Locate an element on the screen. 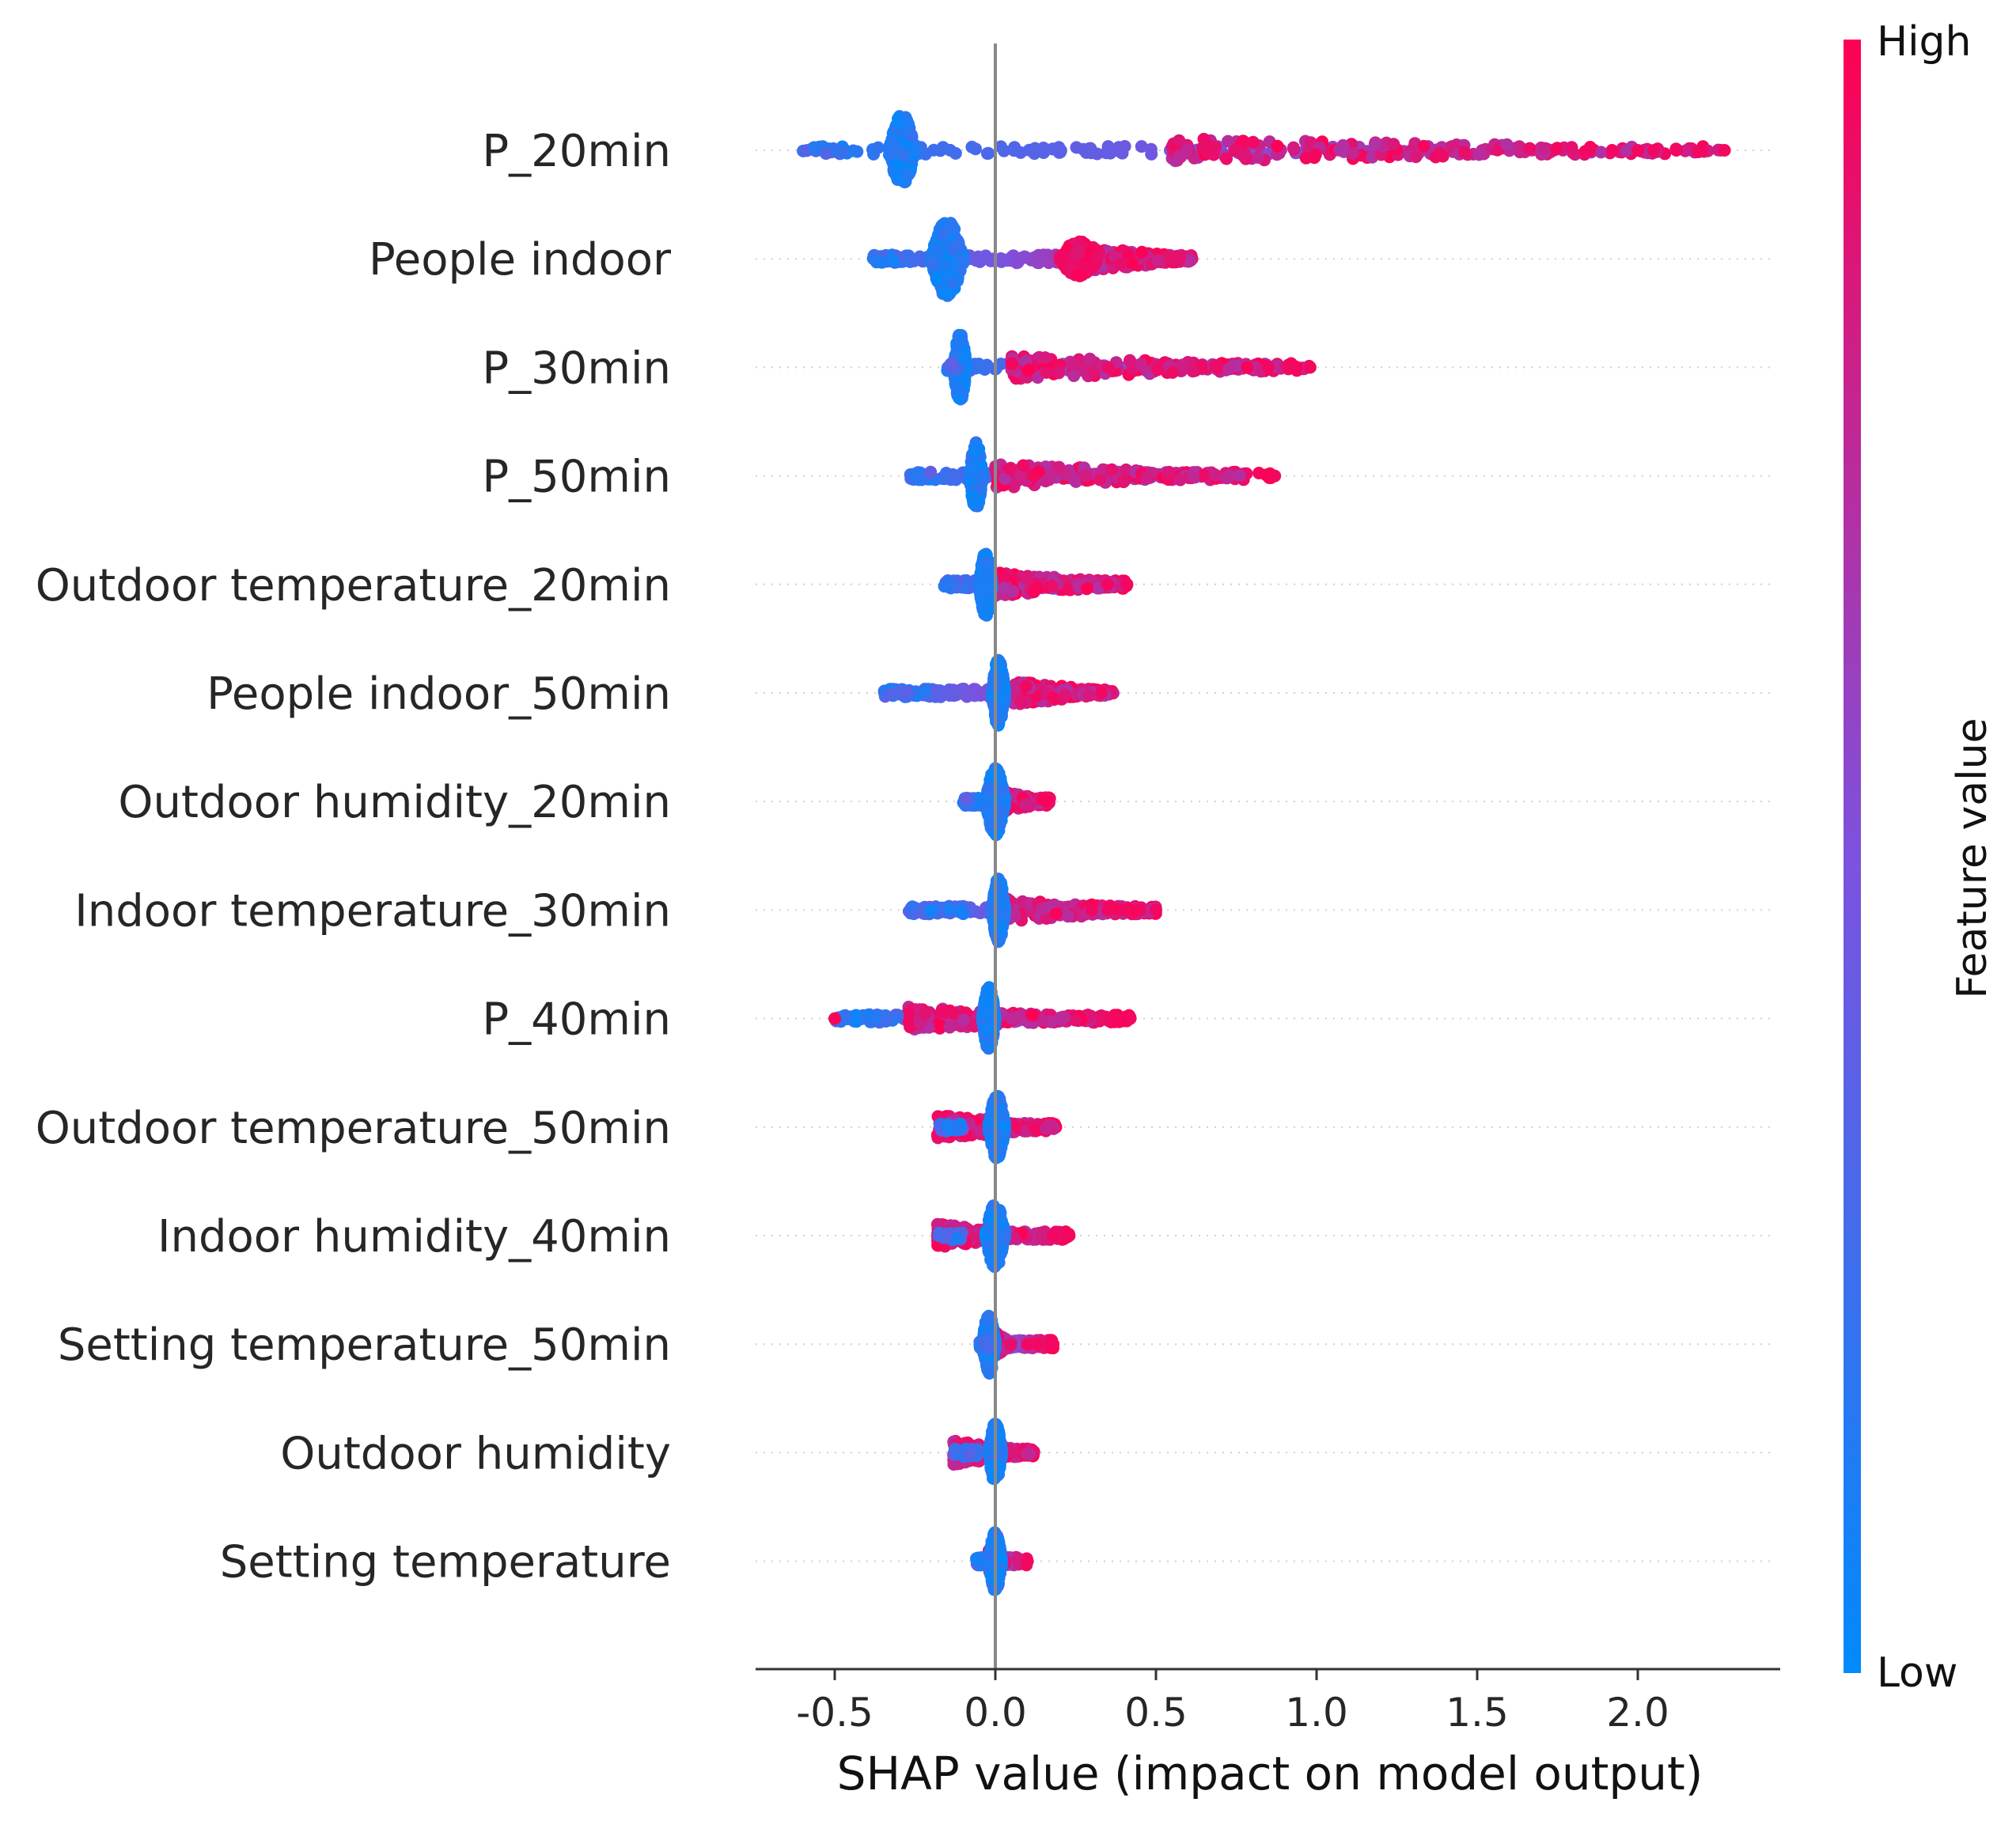 This screenshot has width=2016, height=1821. feature-label: Indoor humidity_40min is located at coordinates (414, 1237).